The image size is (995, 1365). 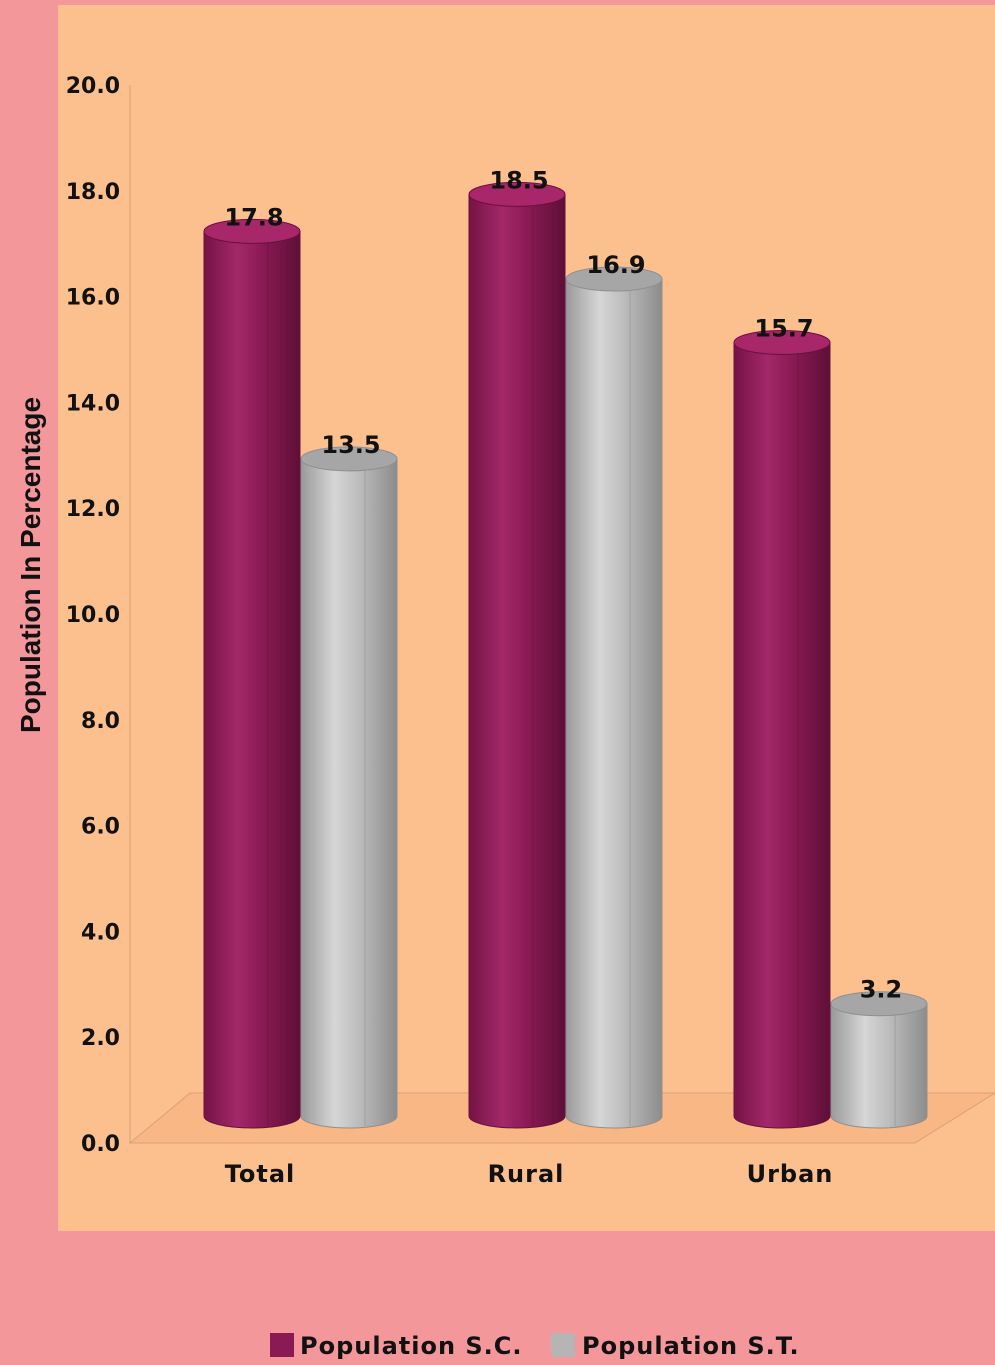 I want to click on bar-st-urban, so click(x=879, y=1060).